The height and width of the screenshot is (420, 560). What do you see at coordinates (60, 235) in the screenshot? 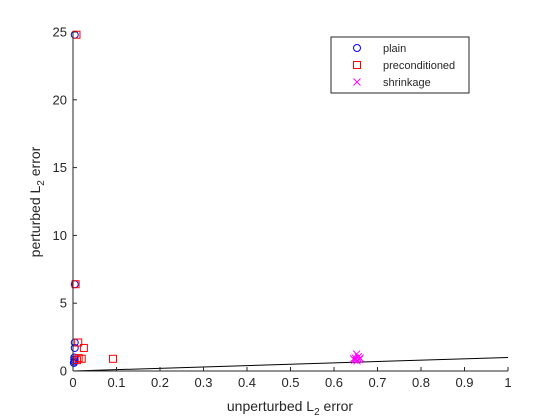
I see `y-tick-label: 10` at bounding box center [60, 235].